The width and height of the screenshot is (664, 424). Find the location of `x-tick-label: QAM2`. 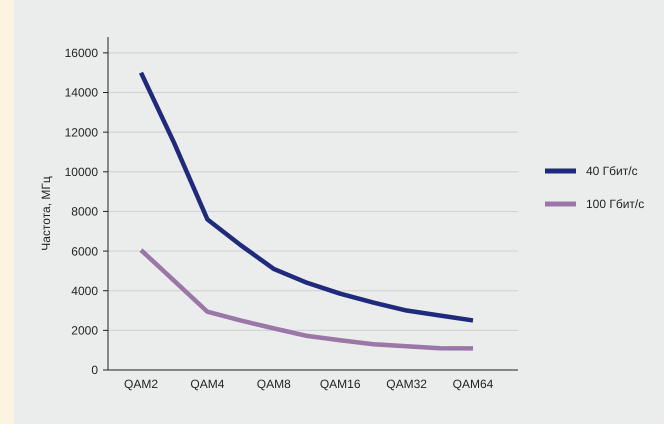

x-tick-label: QAM2 is located at coordinates (141, 384).